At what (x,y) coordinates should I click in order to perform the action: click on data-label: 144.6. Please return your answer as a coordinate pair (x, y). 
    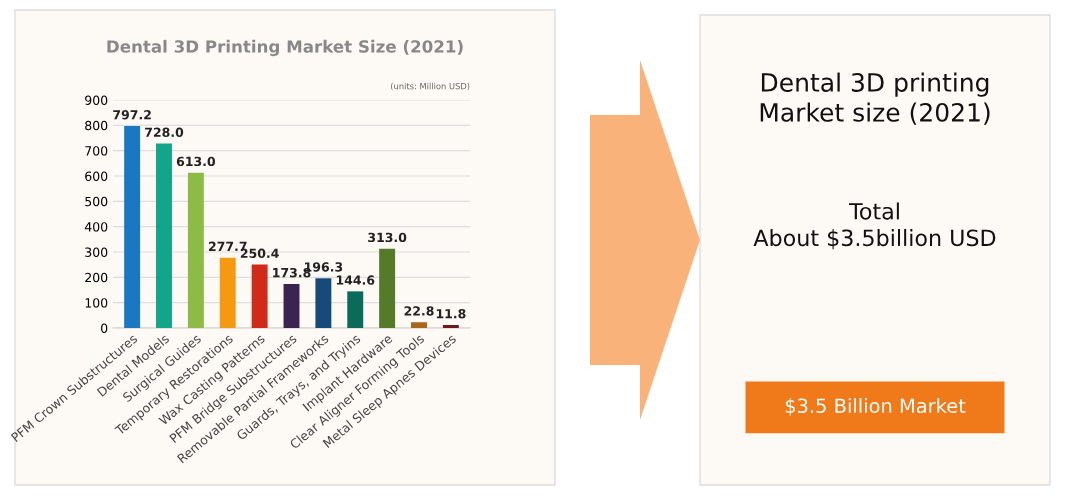
    Looking at the image, I should click on (355, 280).